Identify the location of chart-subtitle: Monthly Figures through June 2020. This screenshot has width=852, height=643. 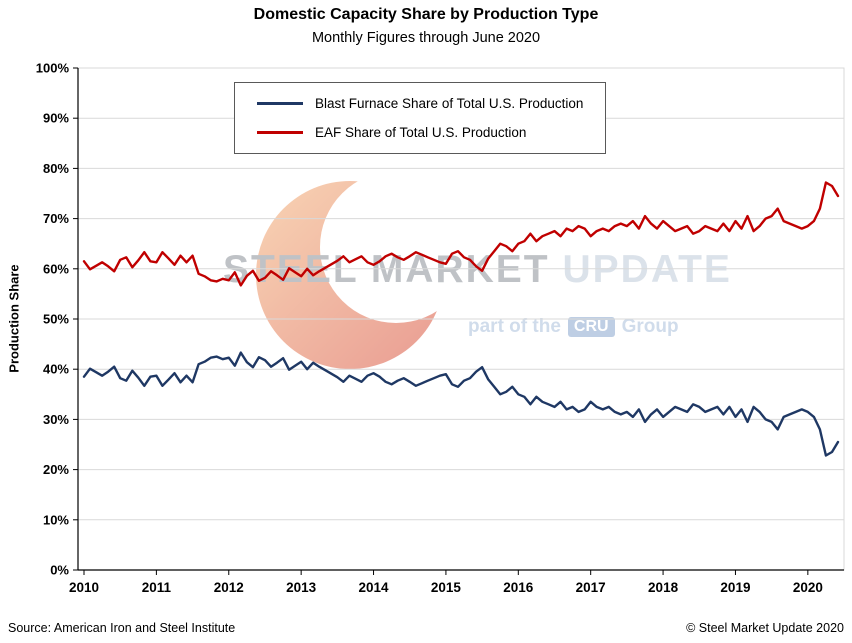
(426, 38).